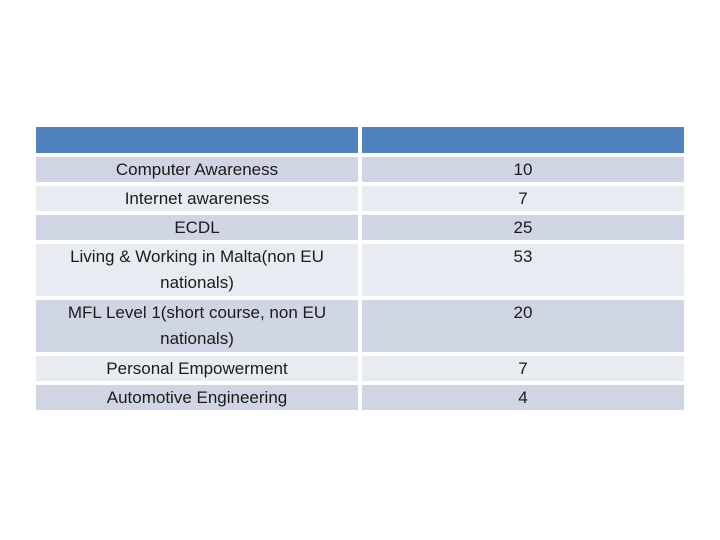 This screenshot has width=720, height=540. Describe the element at coordinates (523, 270) in the screenshot. I see `enrollment-count-cell: 53` at that location.